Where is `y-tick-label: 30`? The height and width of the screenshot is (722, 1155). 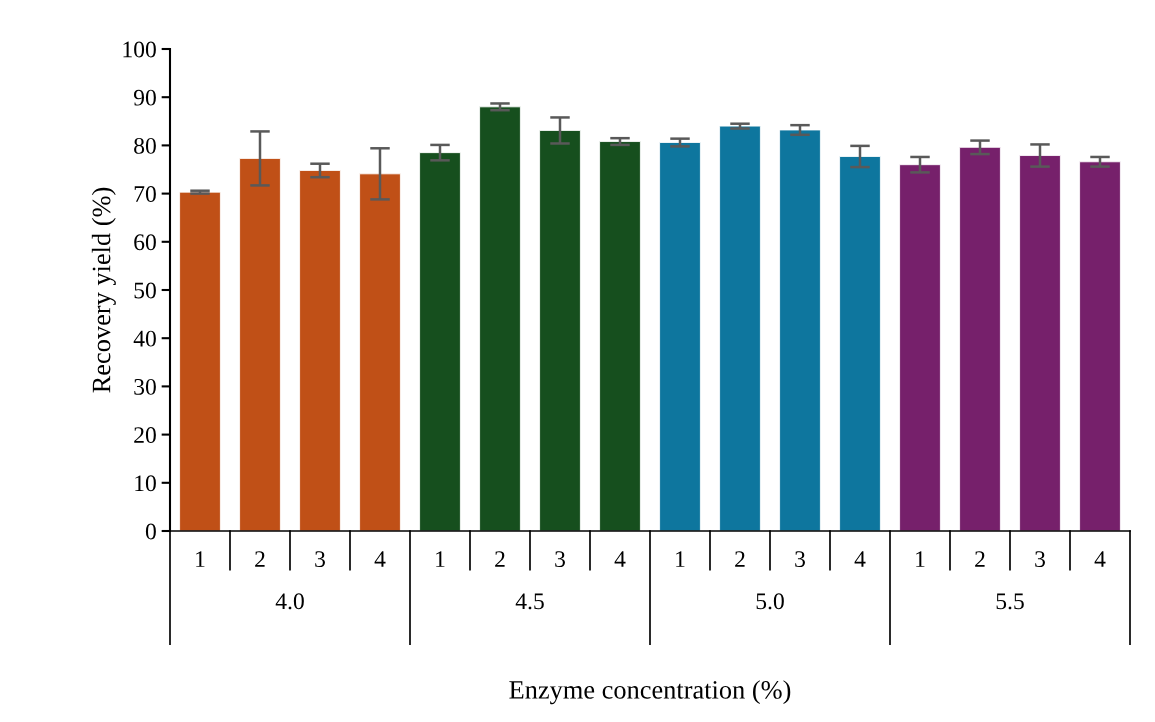
y-tick-label: 30 is located at coordinates (145, 386).